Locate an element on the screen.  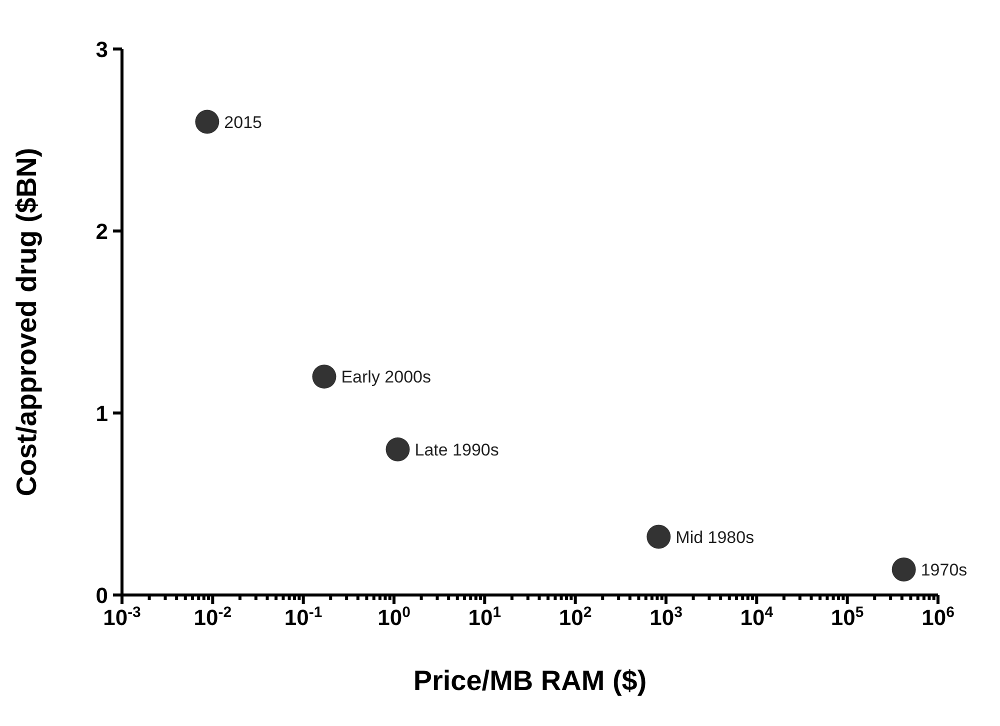
y-axis-title: Cost/approved drug ($BN) is located at coordinates (26, 322).